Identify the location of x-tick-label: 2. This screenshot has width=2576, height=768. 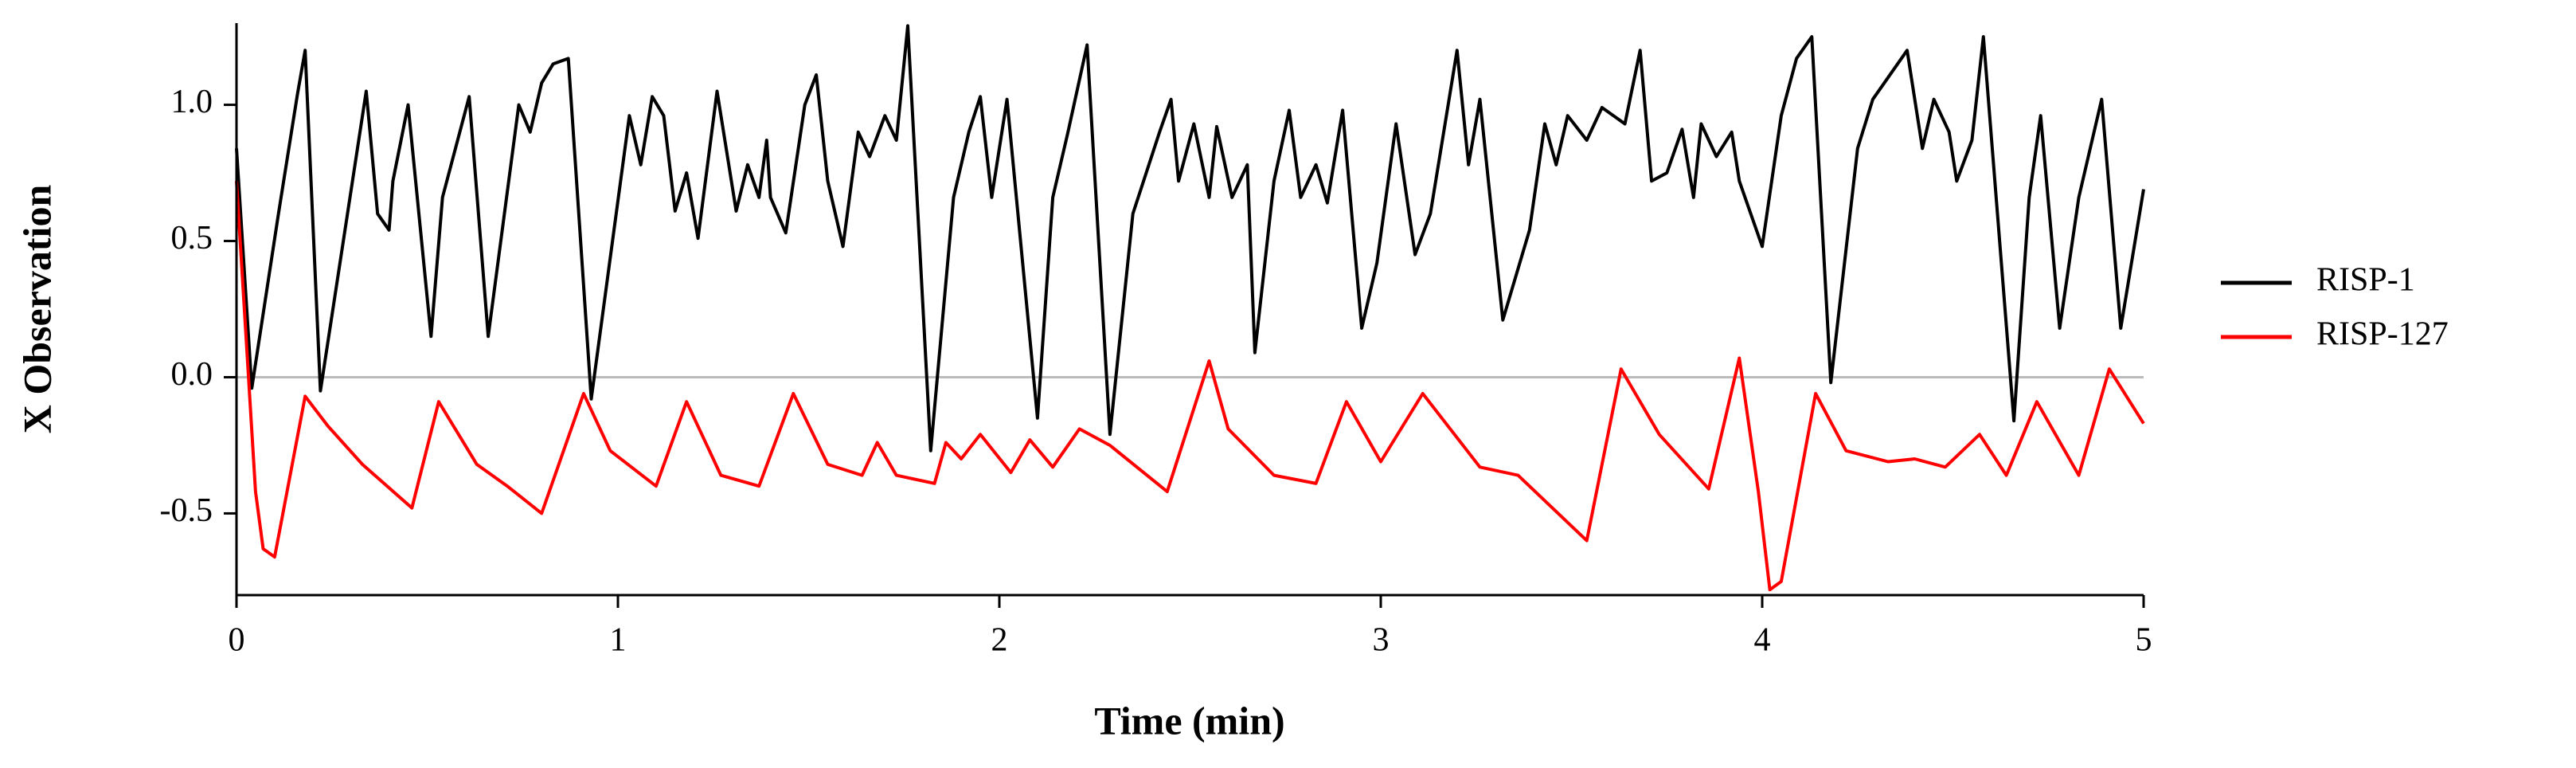
(1000, 640).